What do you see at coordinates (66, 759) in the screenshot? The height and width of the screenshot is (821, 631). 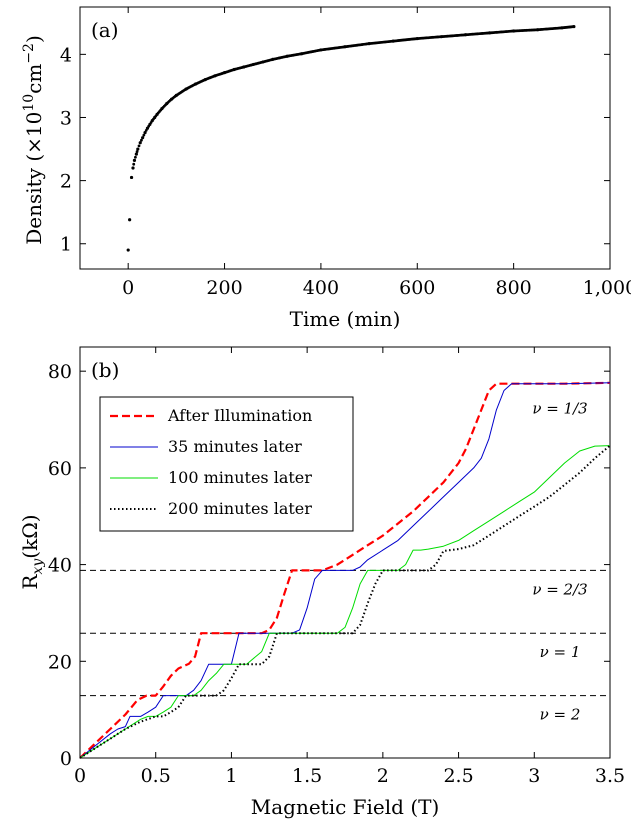 I see `y-tick-label-b: 0` at bounding box center [66, 759].